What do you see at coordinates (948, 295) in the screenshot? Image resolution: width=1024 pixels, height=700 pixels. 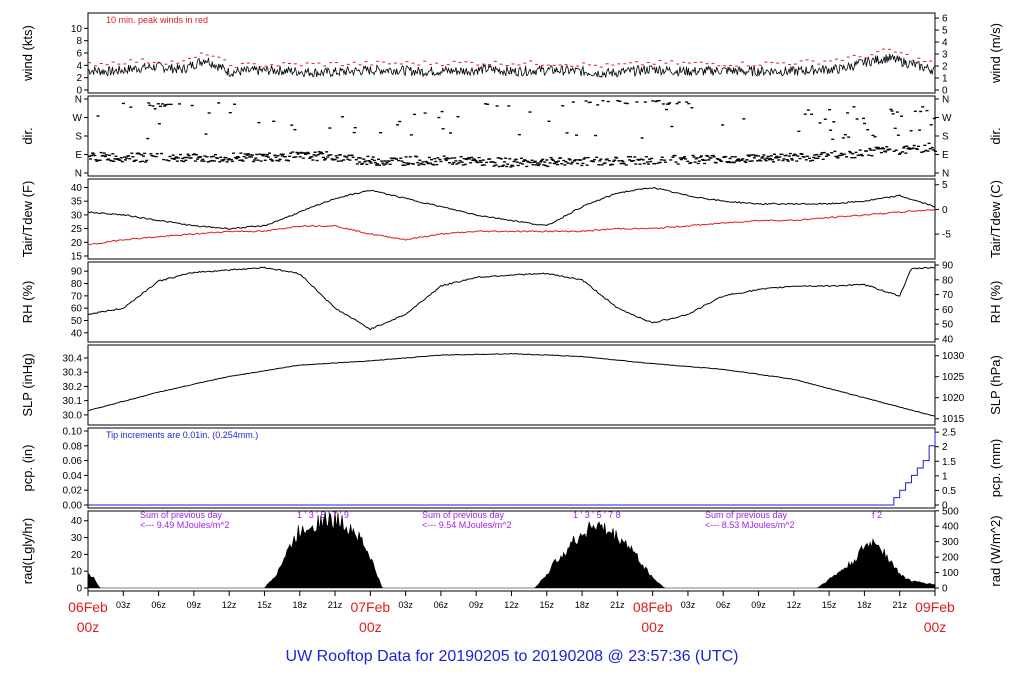 I see `ytick-label-right-rh: 70` at bounding box center [948, 295].